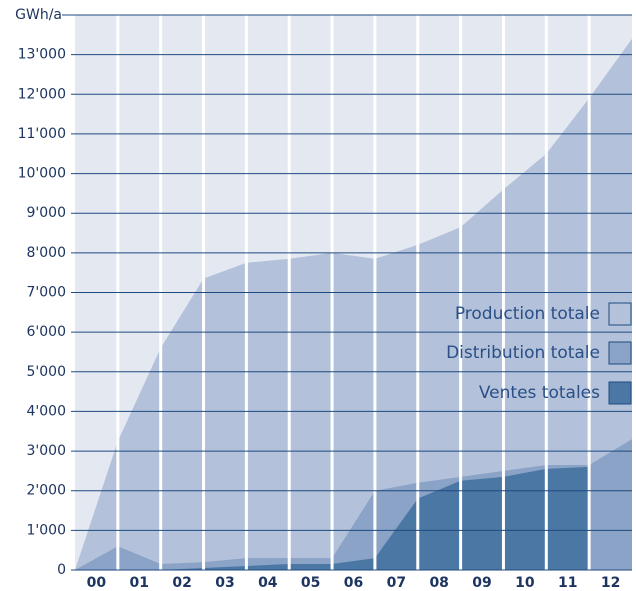 This screenshot has height=591, width=636. Describe the element at coordinates (396, 583) in the screenshot. I see `x-tick-label: 07` at that location.